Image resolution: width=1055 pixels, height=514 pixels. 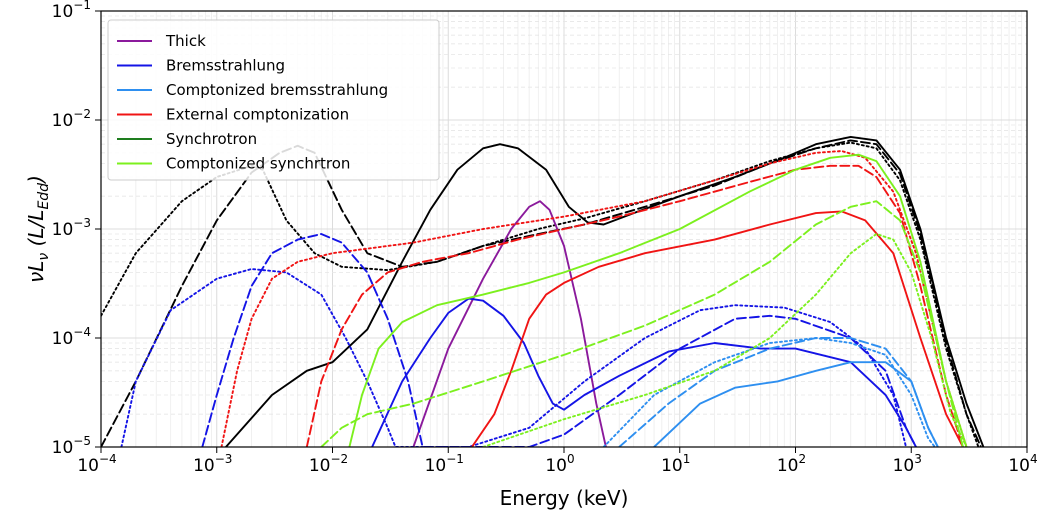 What do you see at coordinates (212, 464) in the screenshot?
I see `x-tick-label: 10⁻³` at bounding box center [212, 464].